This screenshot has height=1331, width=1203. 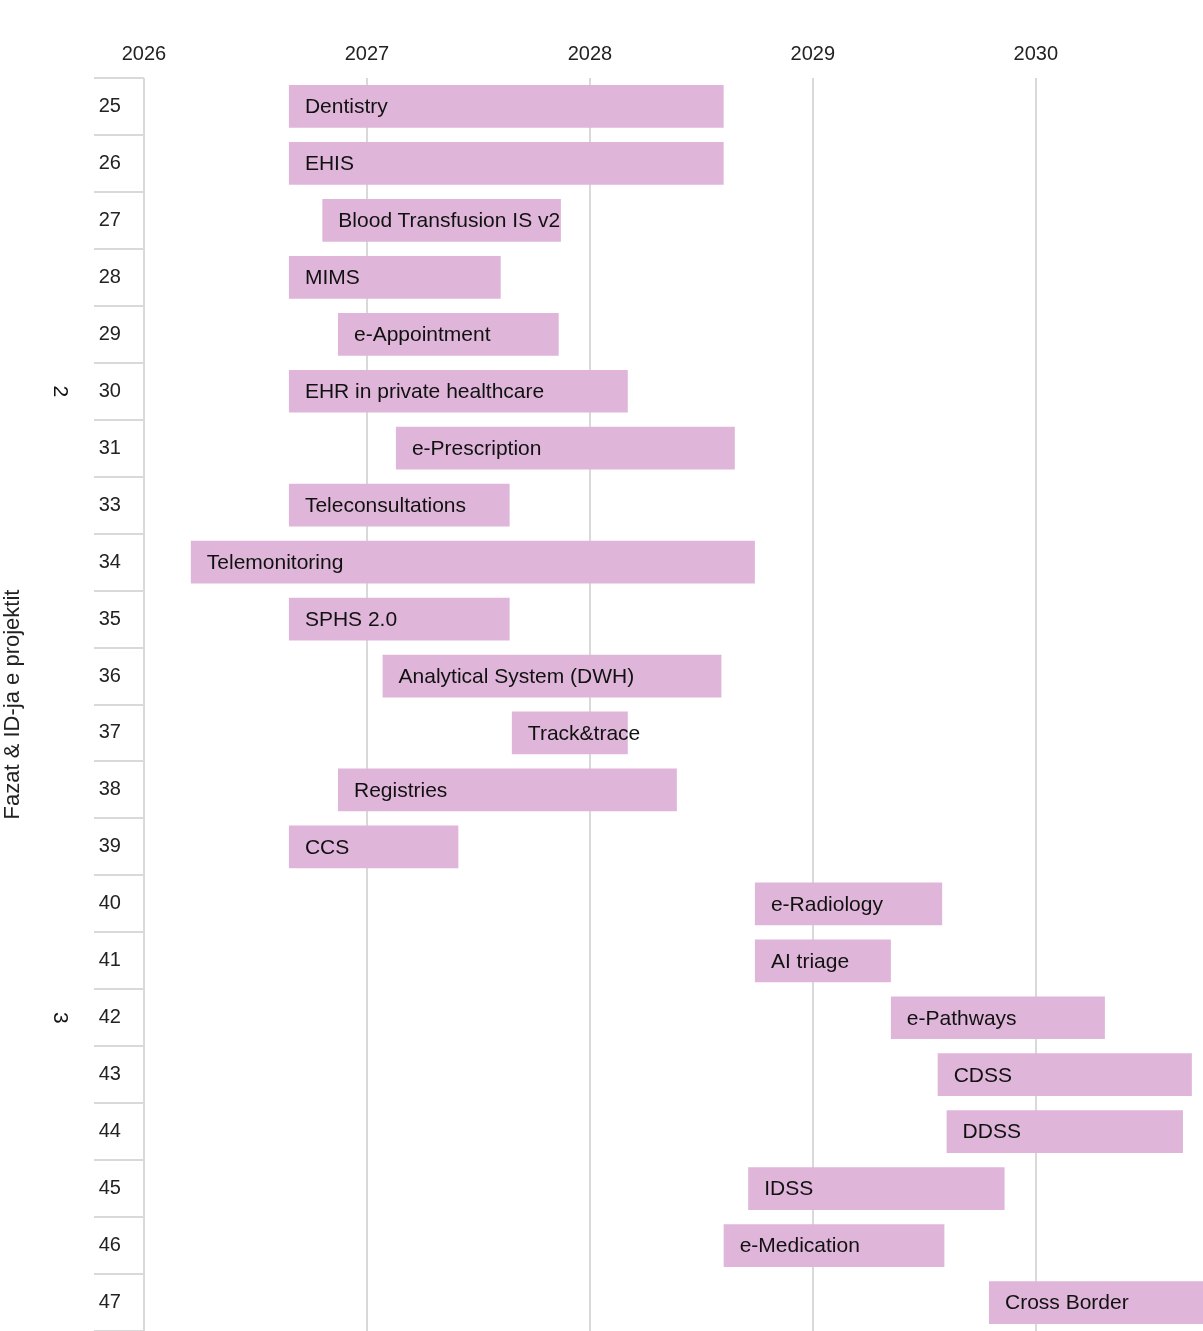 I want to click on y-axis-title: Fazat & ID-ja e projektit, so click(x=12, y=704).